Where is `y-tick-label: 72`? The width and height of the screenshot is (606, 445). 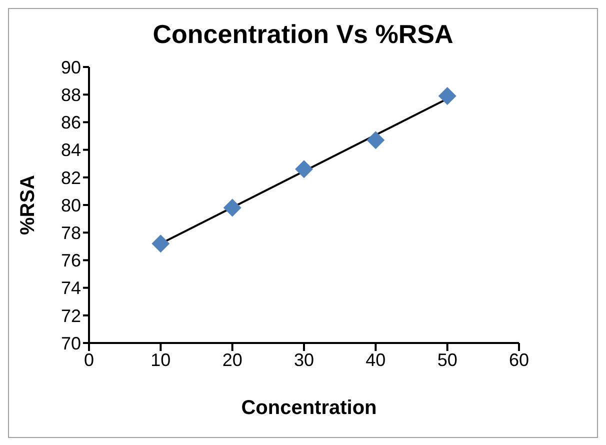 y-tick-label: 72 is located at coordinates (70, 316).